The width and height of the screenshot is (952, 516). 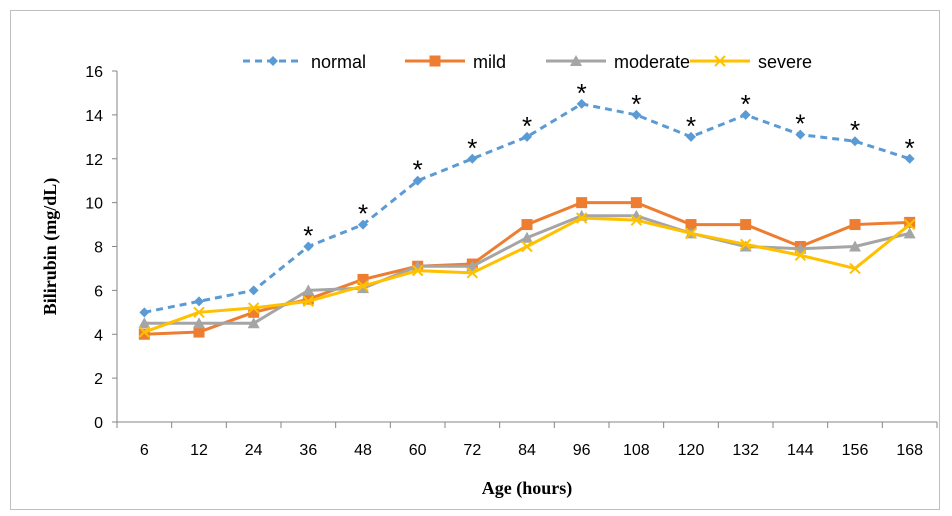 What do you see at coordinates (94, 116) in the screenshot?
I see `y-tick-label: 14` at bounding box center [94, 116].